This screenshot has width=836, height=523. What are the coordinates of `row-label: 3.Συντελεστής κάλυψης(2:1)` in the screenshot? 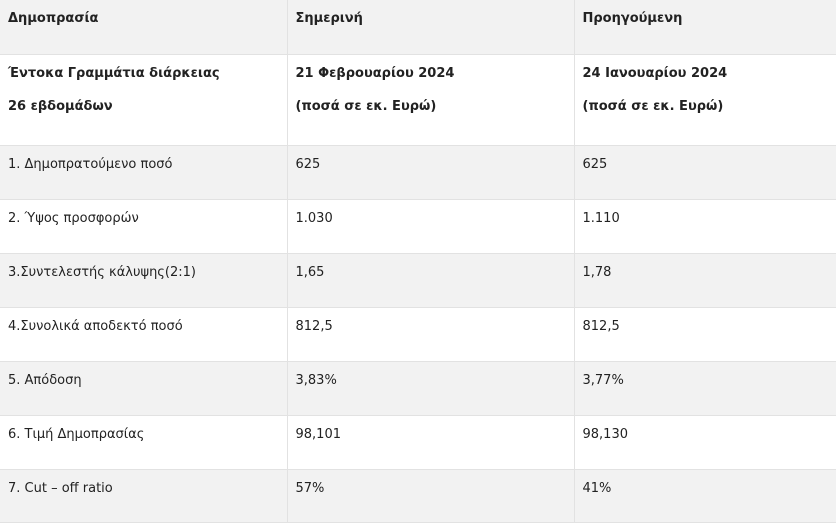 It's located at (144, 280).